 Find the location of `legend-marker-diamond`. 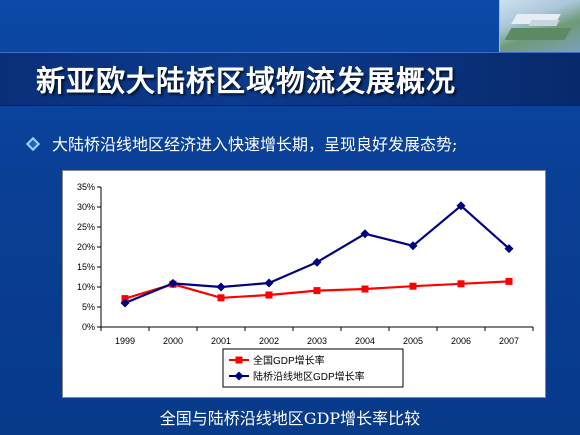

legend-marker-diamond is located at coordinates (239, 376).